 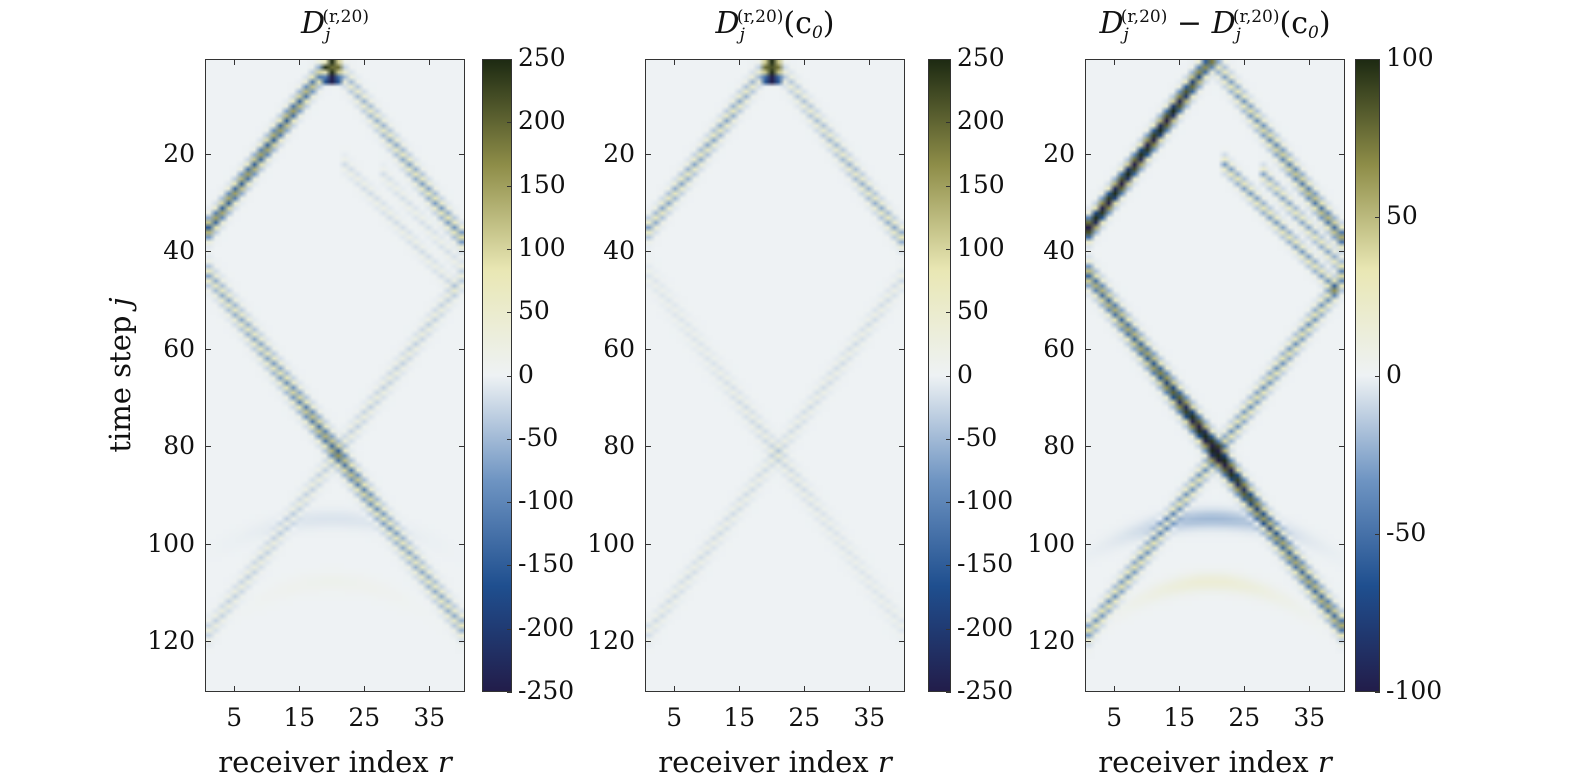 I want to click on y-tick-label: 40, so click(x=619, y=251).